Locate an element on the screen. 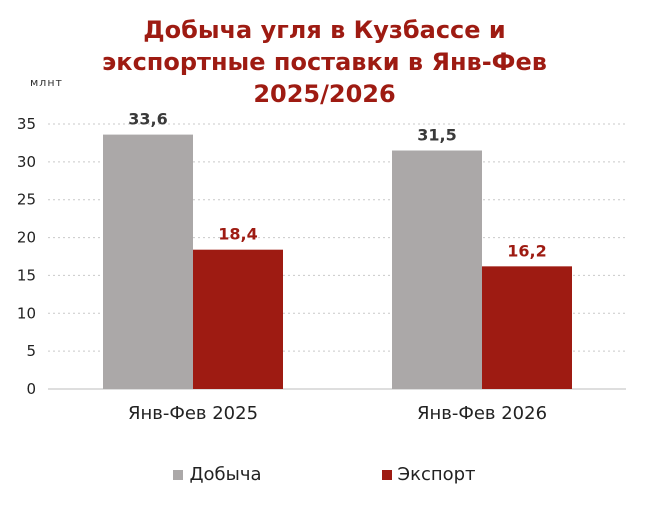  chart-title-line-2: экспортные поставки в Янв-Фев is located at coordinates (324, 62).